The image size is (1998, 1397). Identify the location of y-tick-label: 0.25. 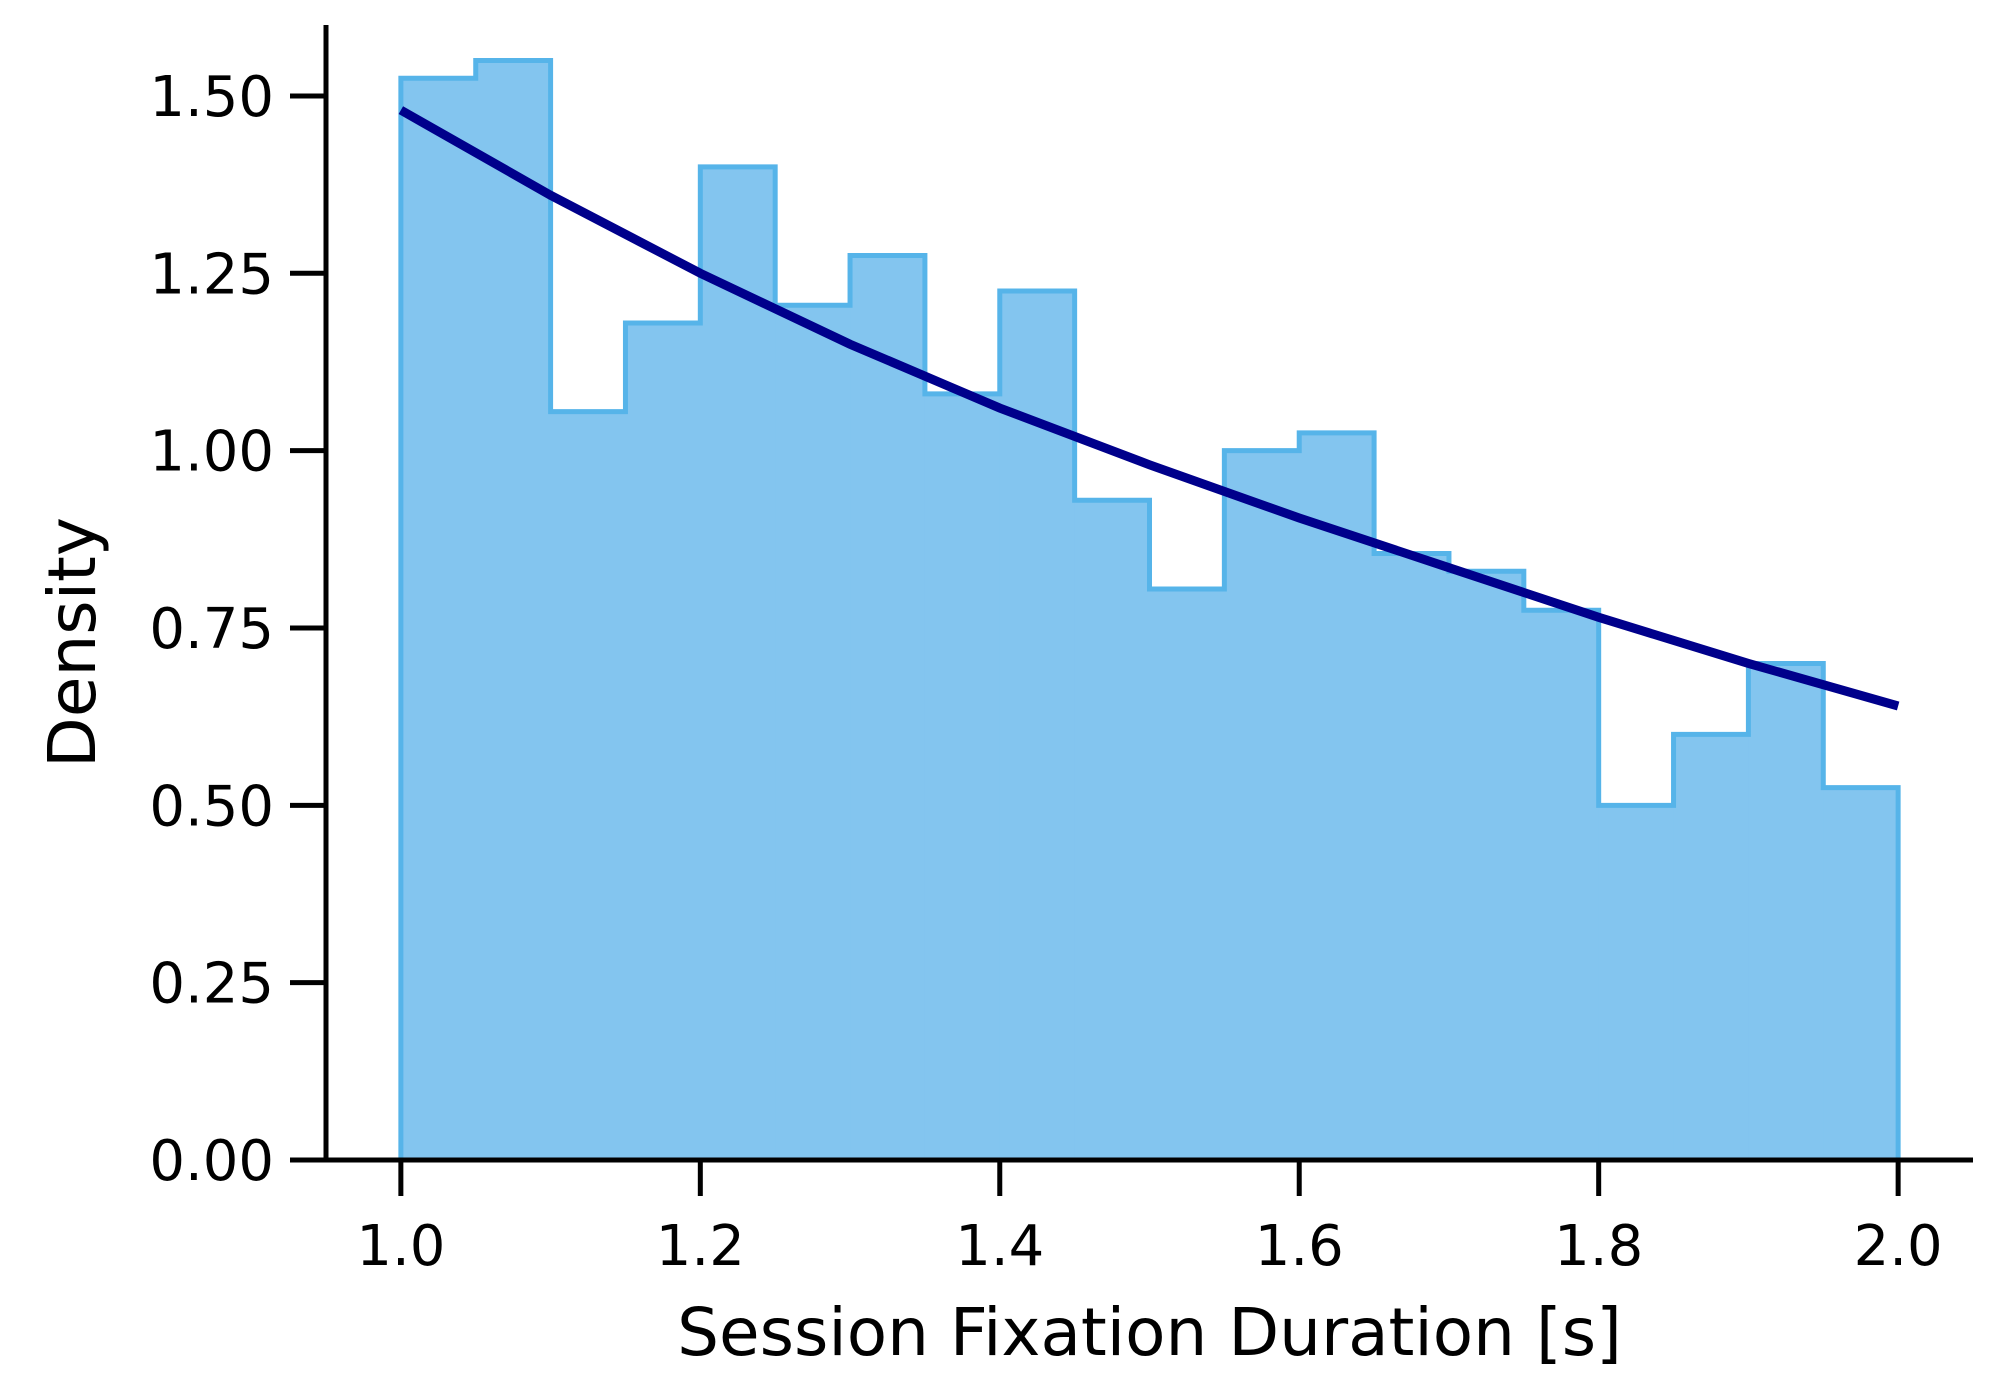
(211, 984).